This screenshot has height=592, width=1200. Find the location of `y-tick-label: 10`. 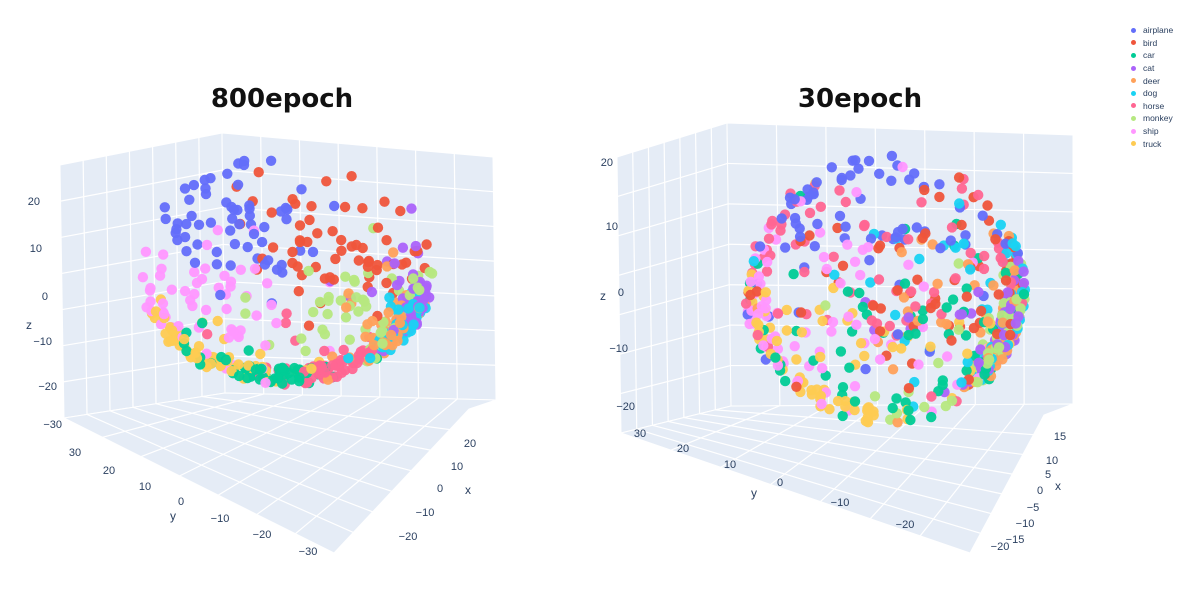

y-tick-label: 10 is located at coordinates (145, 487).